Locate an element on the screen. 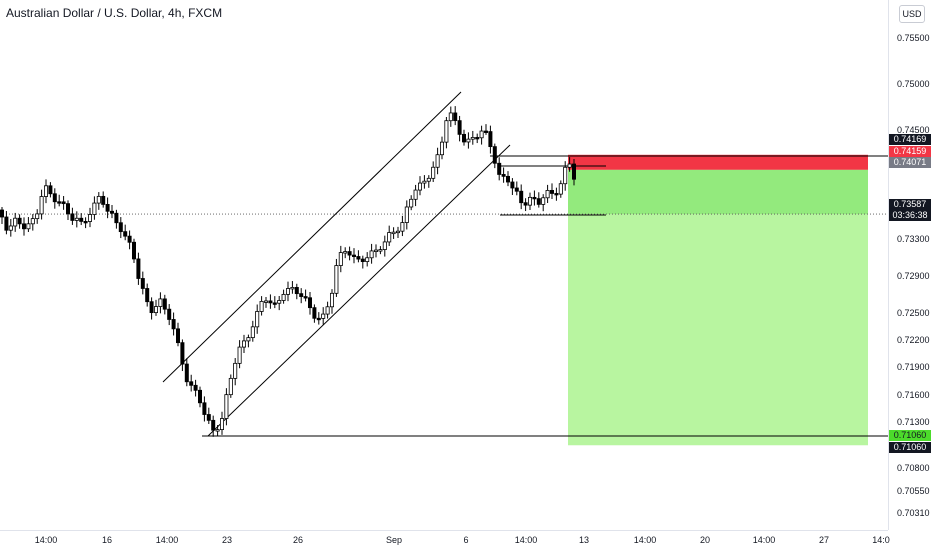 The image size is (932, 550). price-tag-dark: 0.71060 is located at coordinates (910, 447).